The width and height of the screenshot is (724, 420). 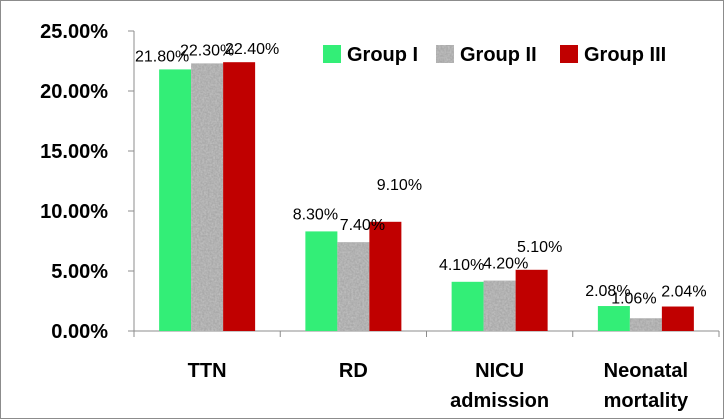 I want to click on data-label: 2.04%, so click(x=683, y=292).